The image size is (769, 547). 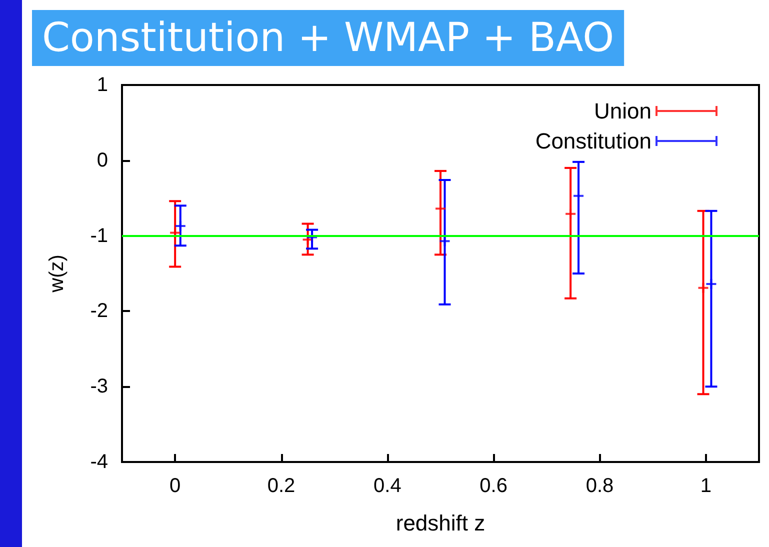 I want to click on x-tick-label: 0.6, so click(x=494, y=486).